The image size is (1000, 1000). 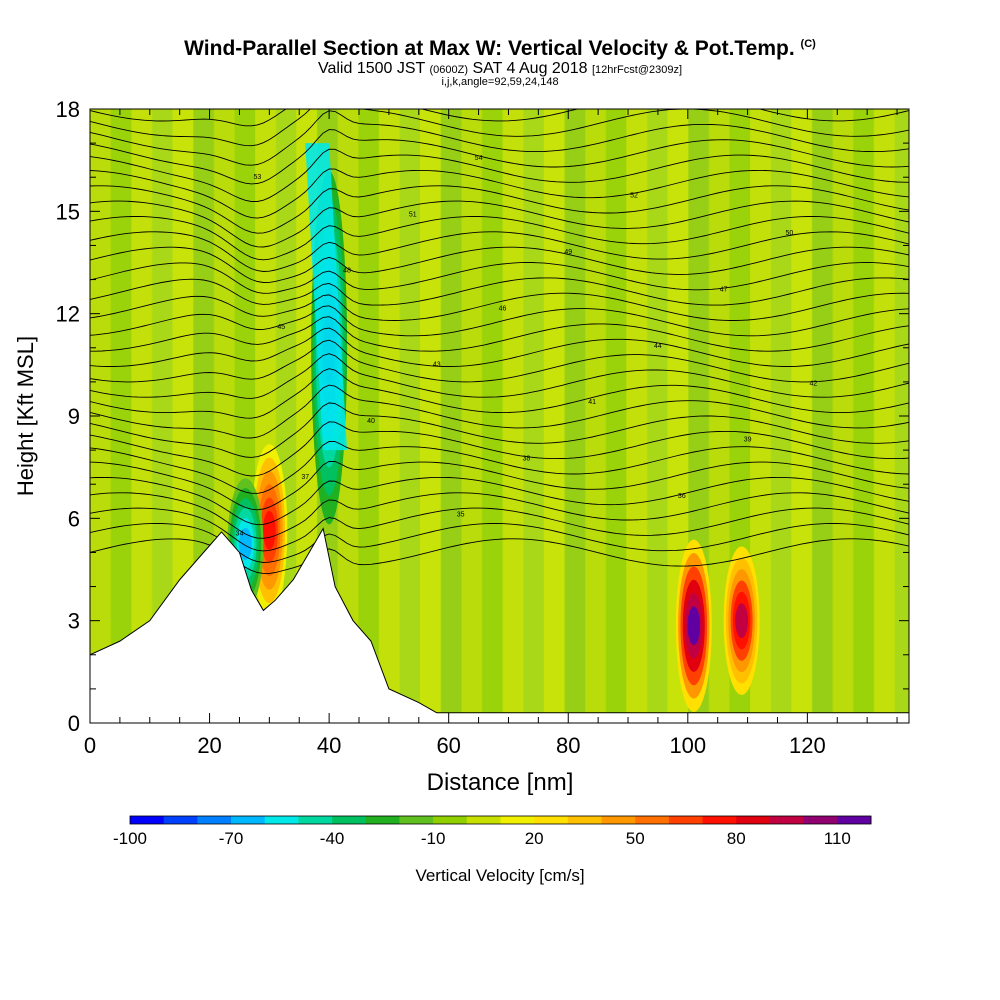 What do you see at coordinates (500, 82) in the screenshot?
I see `grid-params: i,j,k,angle=92,59,24,148` at bounding box center [500, 82].